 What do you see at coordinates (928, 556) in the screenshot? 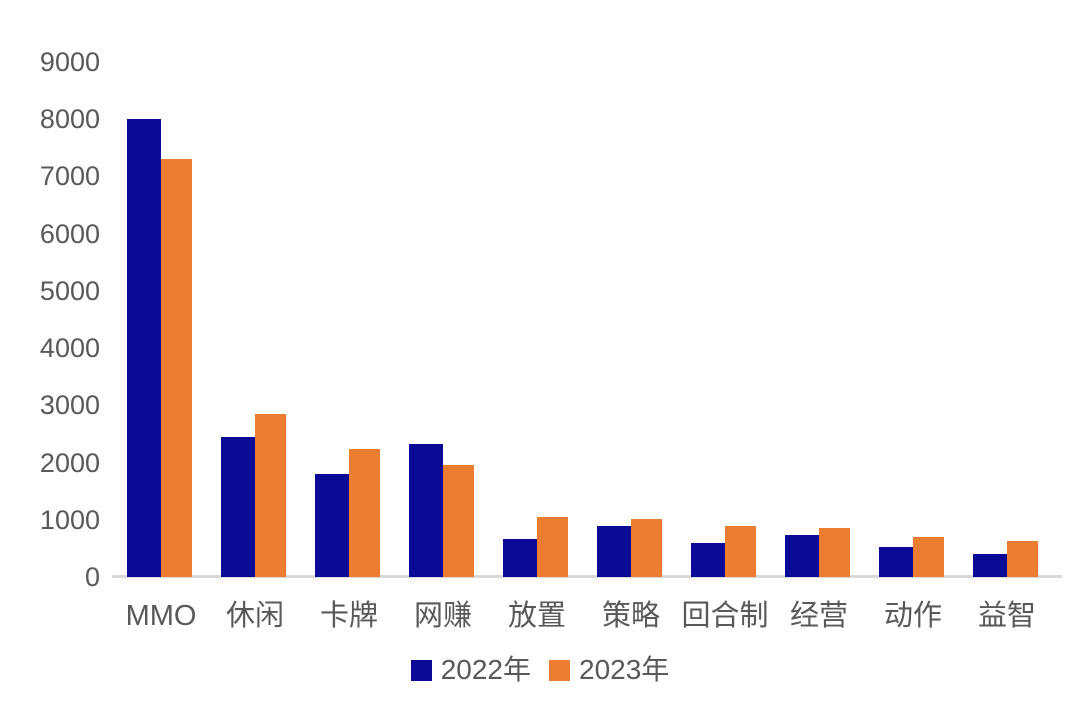
I see `bar-2023年-动作` at bounding box center [928, 556].